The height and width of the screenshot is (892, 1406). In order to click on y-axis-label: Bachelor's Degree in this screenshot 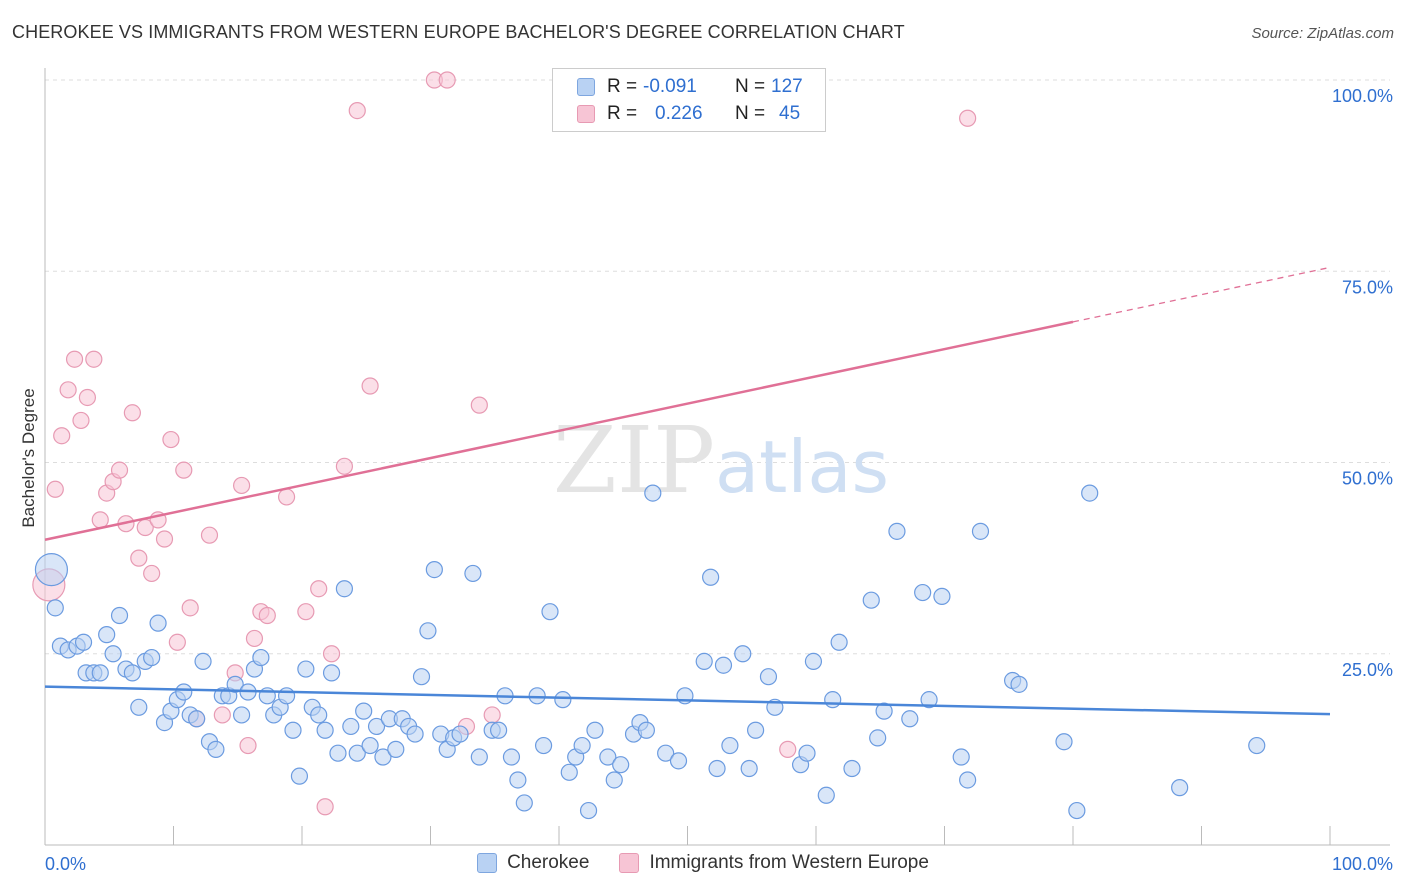, I will do `click(28, 457)`.